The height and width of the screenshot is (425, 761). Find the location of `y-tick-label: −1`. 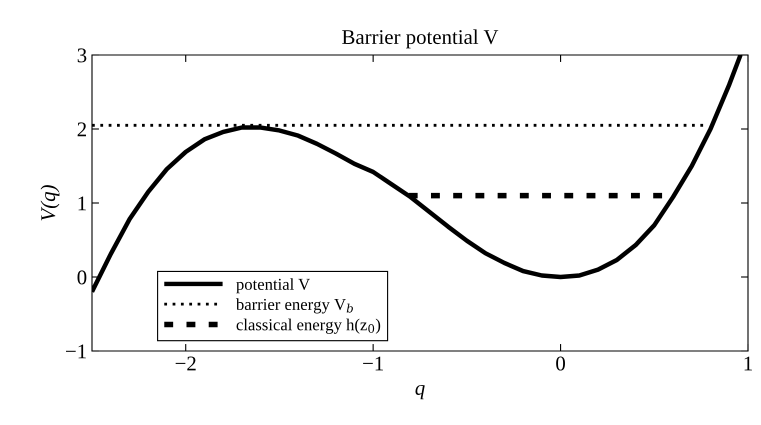

y-tick-label: −1 is located at coordinates (76, 351).